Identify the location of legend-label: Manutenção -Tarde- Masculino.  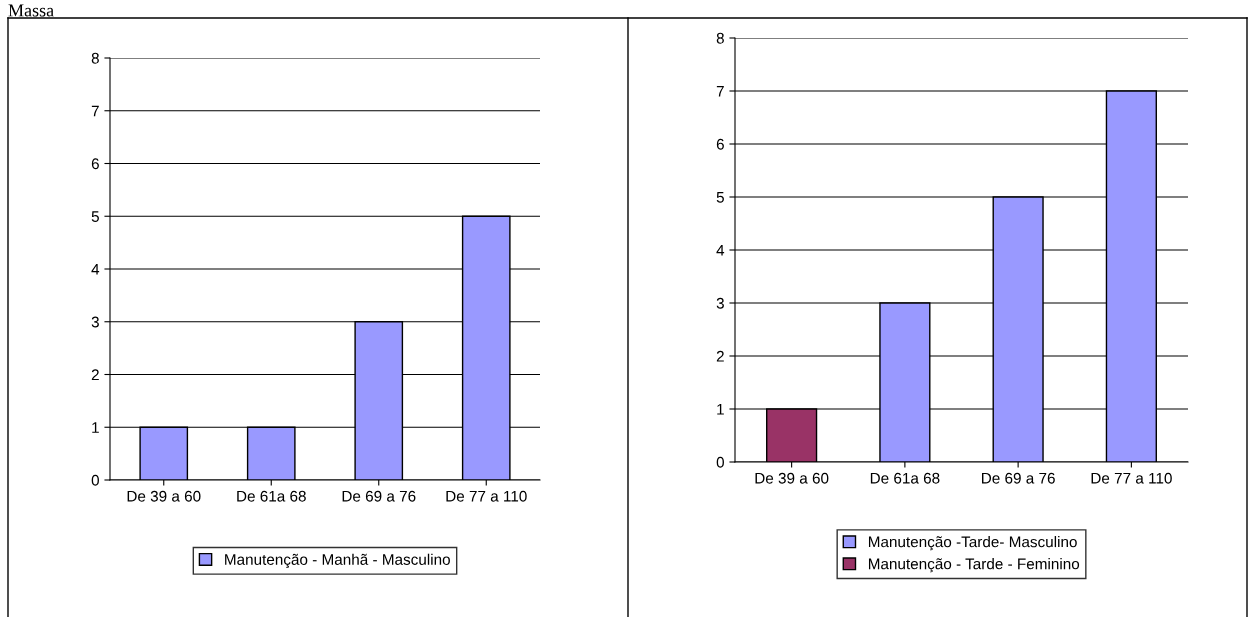
(972, 543).